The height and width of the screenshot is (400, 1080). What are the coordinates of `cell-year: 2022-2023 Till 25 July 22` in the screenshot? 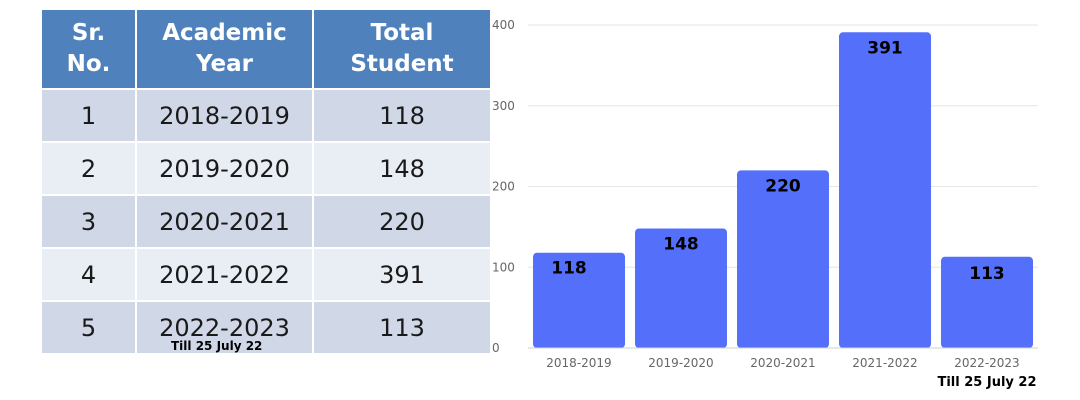 It's located at (224, 327).